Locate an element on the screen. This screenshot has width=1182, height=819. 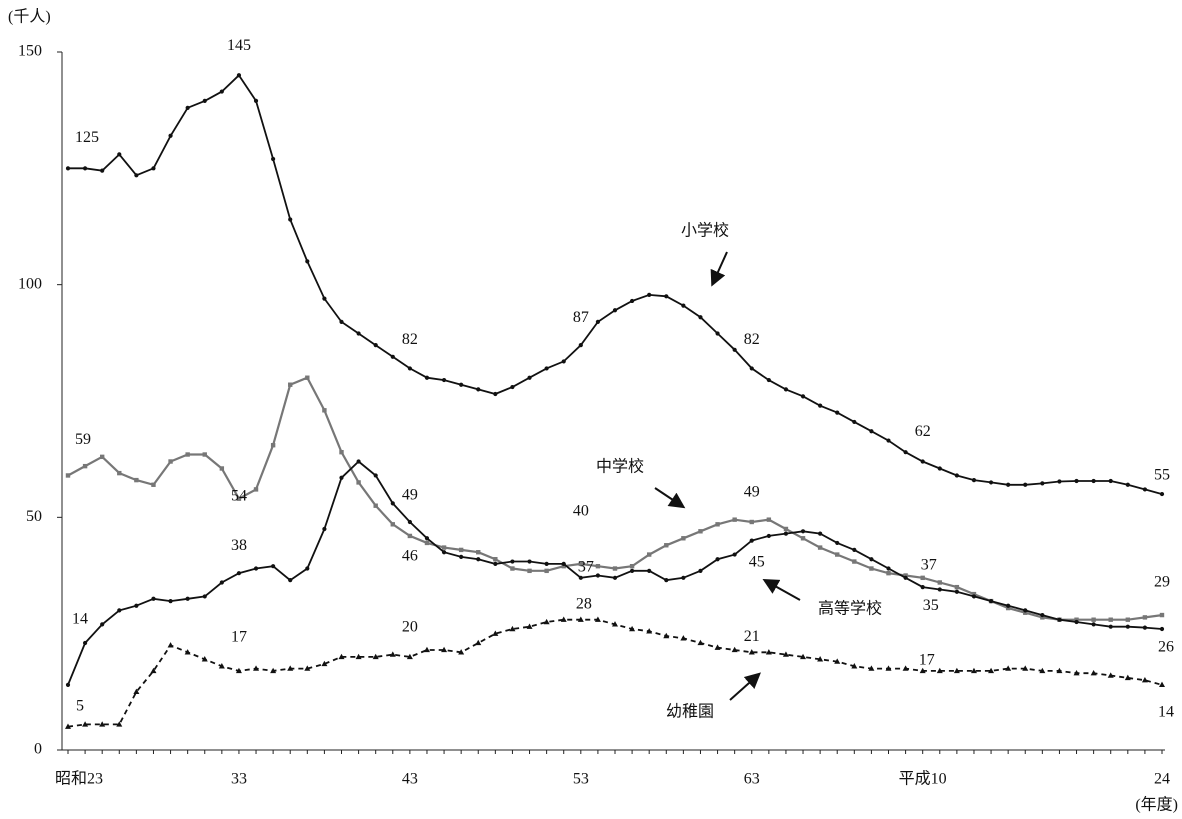
data-label: 26 is located at coordinates (1166, 647).